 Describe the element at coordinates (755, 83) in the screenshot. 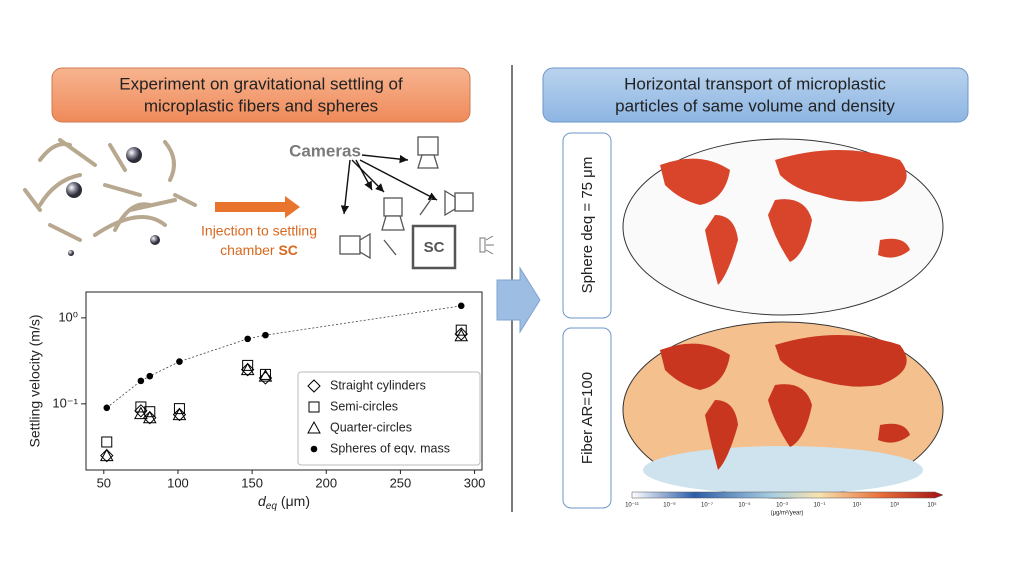

I see `right-title: Horizontal transport of microplastic` at that location.